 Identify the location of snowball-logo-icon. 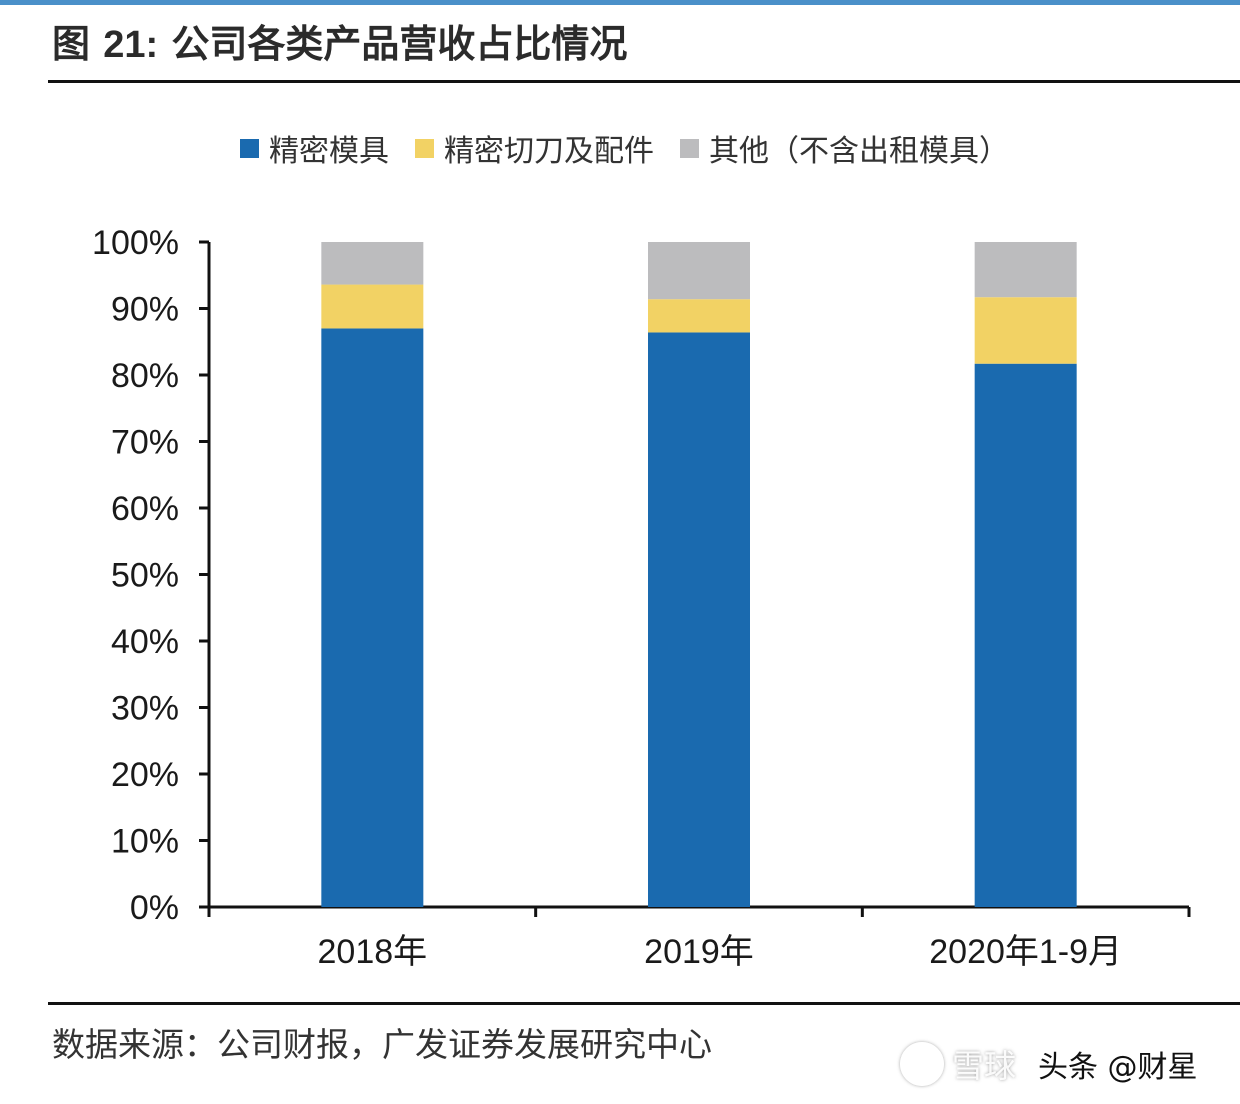
(922, 1064).